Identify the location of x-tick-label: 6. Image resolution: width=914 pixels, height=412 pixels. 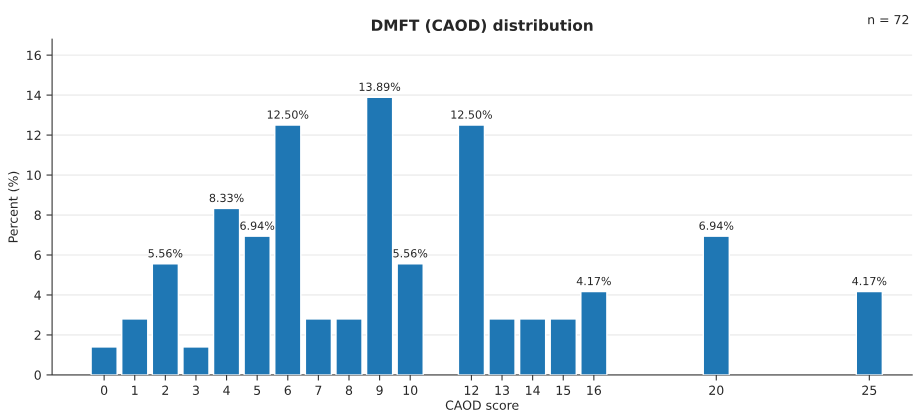
(287, 391).